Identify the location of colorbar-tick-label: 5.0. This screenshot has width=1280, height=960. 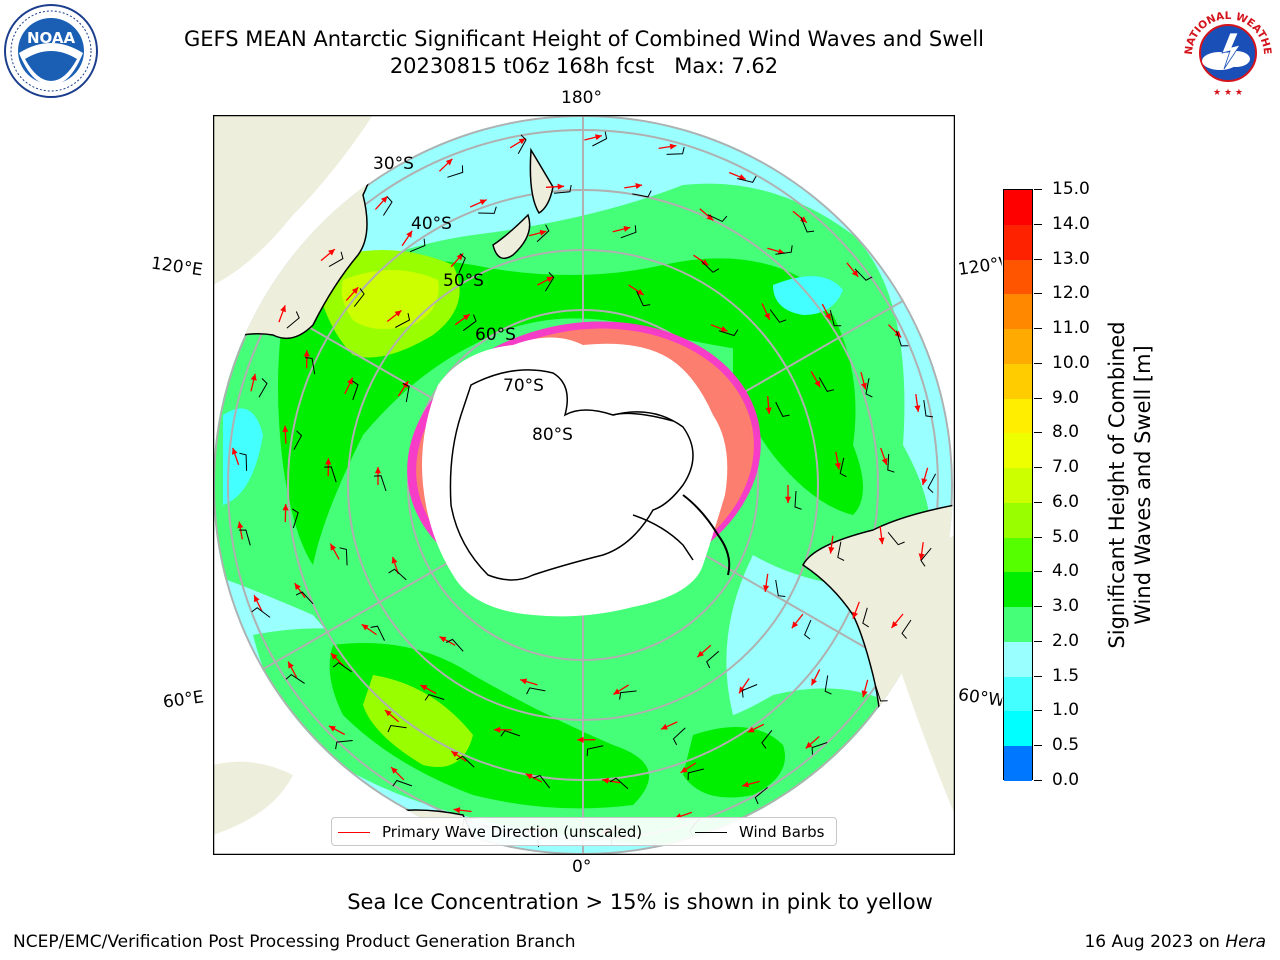
(1066, 536).